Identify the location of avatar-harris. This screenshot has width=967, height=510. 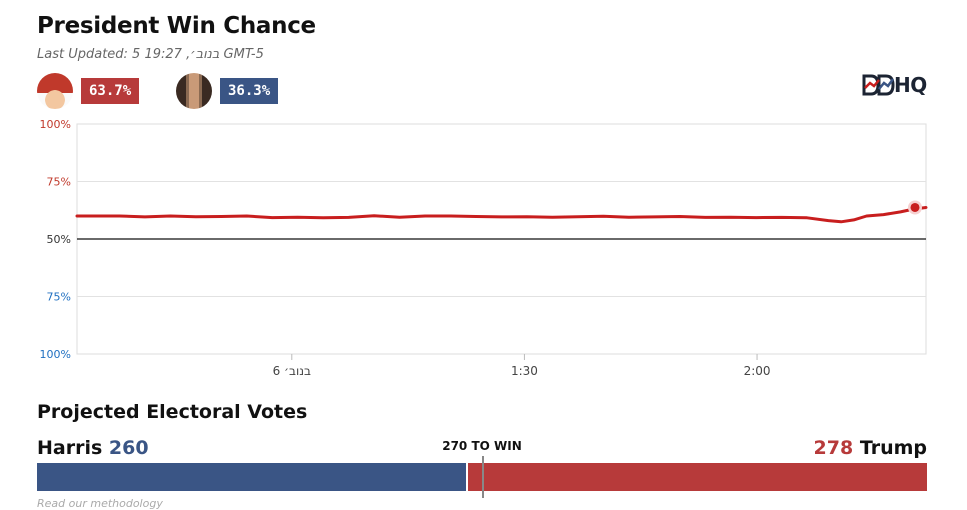
(194, 91).